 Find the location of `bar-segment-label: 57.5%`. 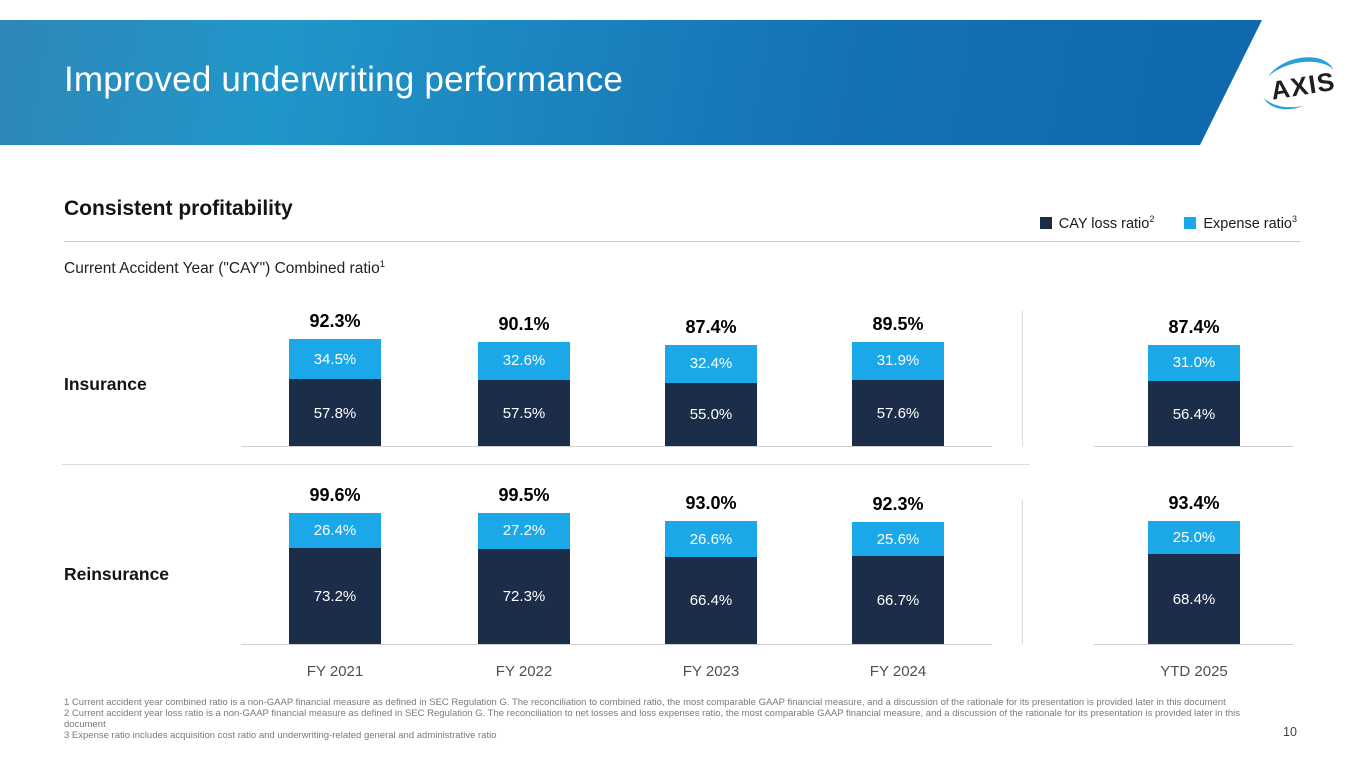

bar-segment-label: 57.5% is located at coordinates (524, 413).